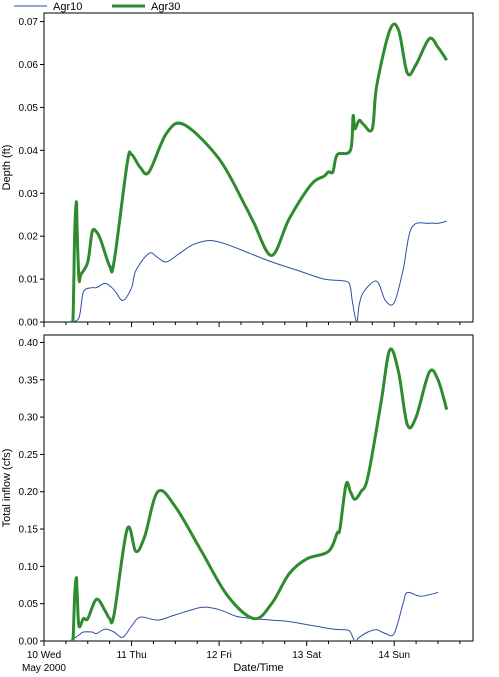  Describe the element at coordinates (29, 455) in the screenshot. I see `inflow-ytick-label: 0.25` at that location.